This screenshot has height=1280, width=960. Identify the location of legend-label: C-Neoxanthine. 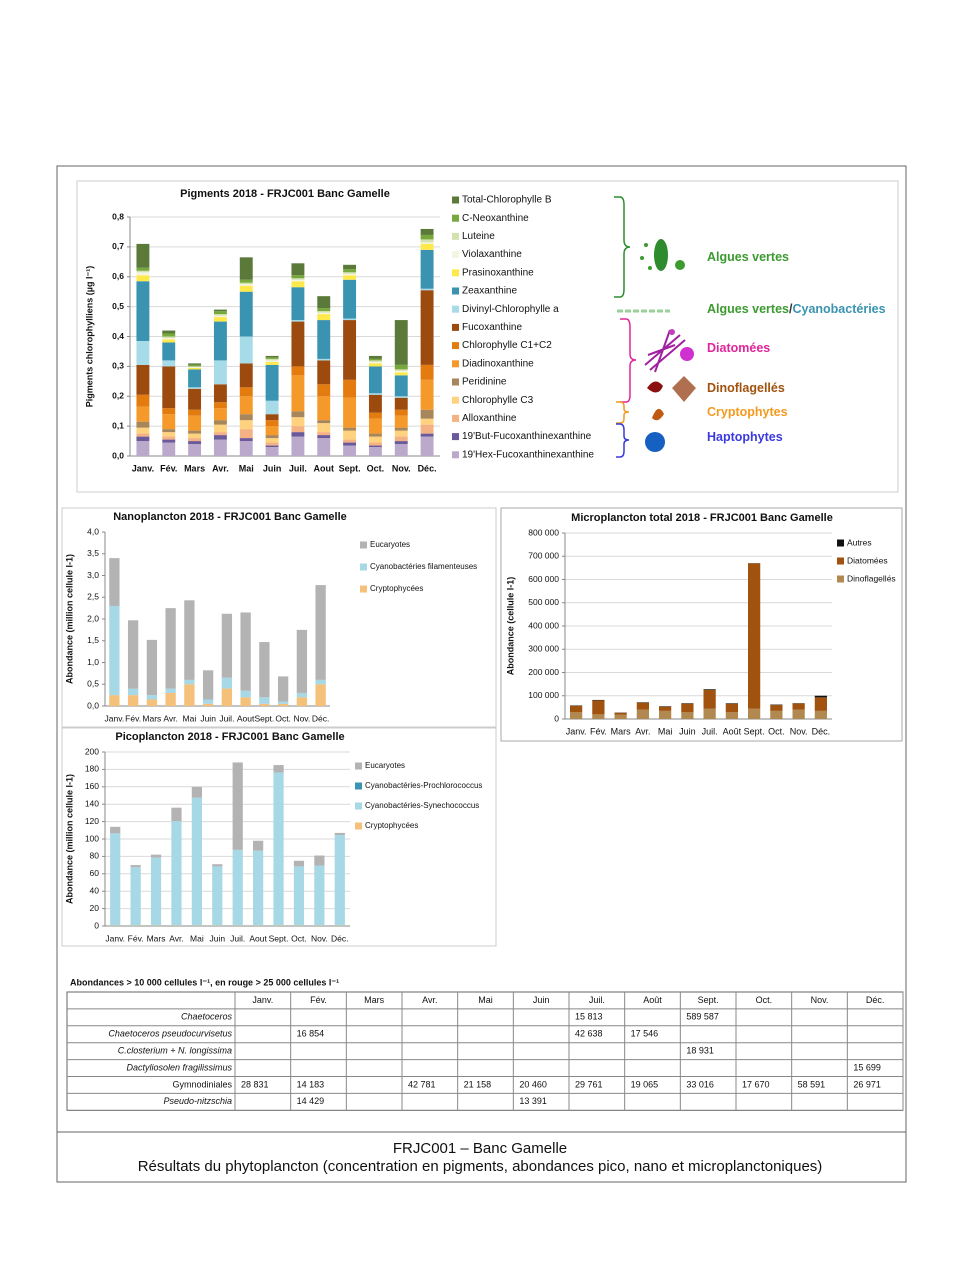
(495, 218).